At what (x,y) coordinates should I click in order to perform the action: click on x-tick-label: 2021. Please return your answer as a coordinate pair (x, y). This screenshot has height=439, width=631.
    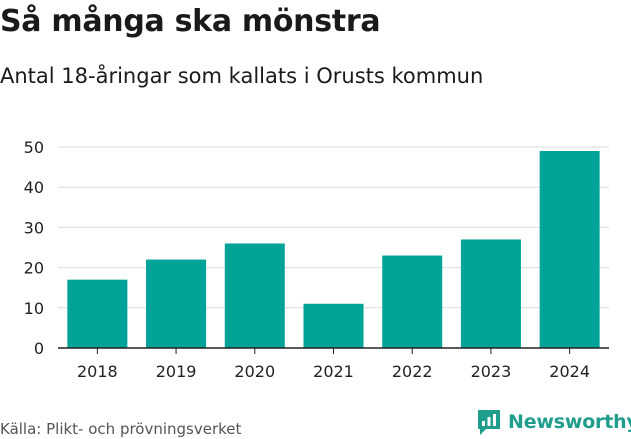
    Looking at the image, I should click on (333, 371).